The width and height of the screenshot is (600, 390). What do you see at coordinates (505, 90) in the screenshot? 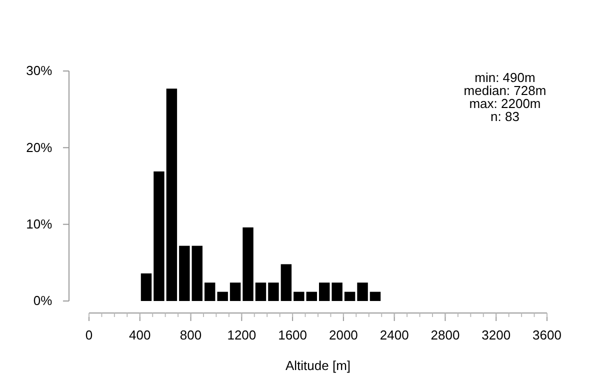
I see `annotation: median: 728m` at bounding box center [505, 90].